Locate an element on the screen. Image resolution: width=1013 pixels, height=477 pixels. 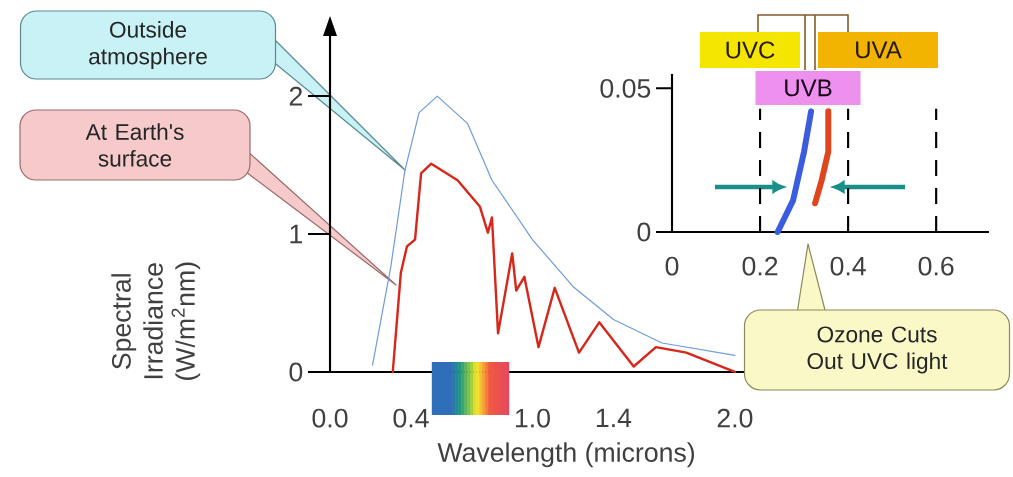
text: Ozone Cuts Out UVC light is located at coordinates (877, 350).